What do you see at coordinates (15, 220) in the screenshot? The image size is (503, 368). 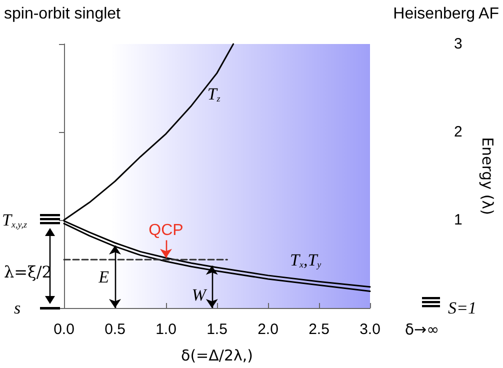 I see `text: Tx,y,z` at bounding box center [15, 220].